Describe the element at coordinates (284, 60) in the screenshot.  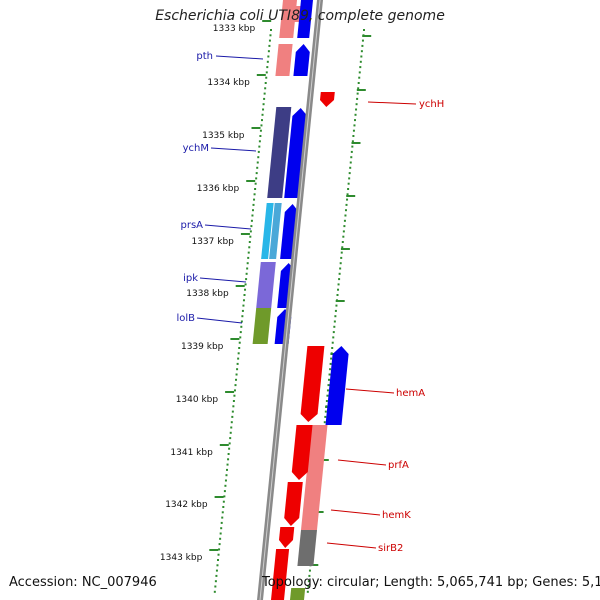
I see `cog-block-pth` at that location.